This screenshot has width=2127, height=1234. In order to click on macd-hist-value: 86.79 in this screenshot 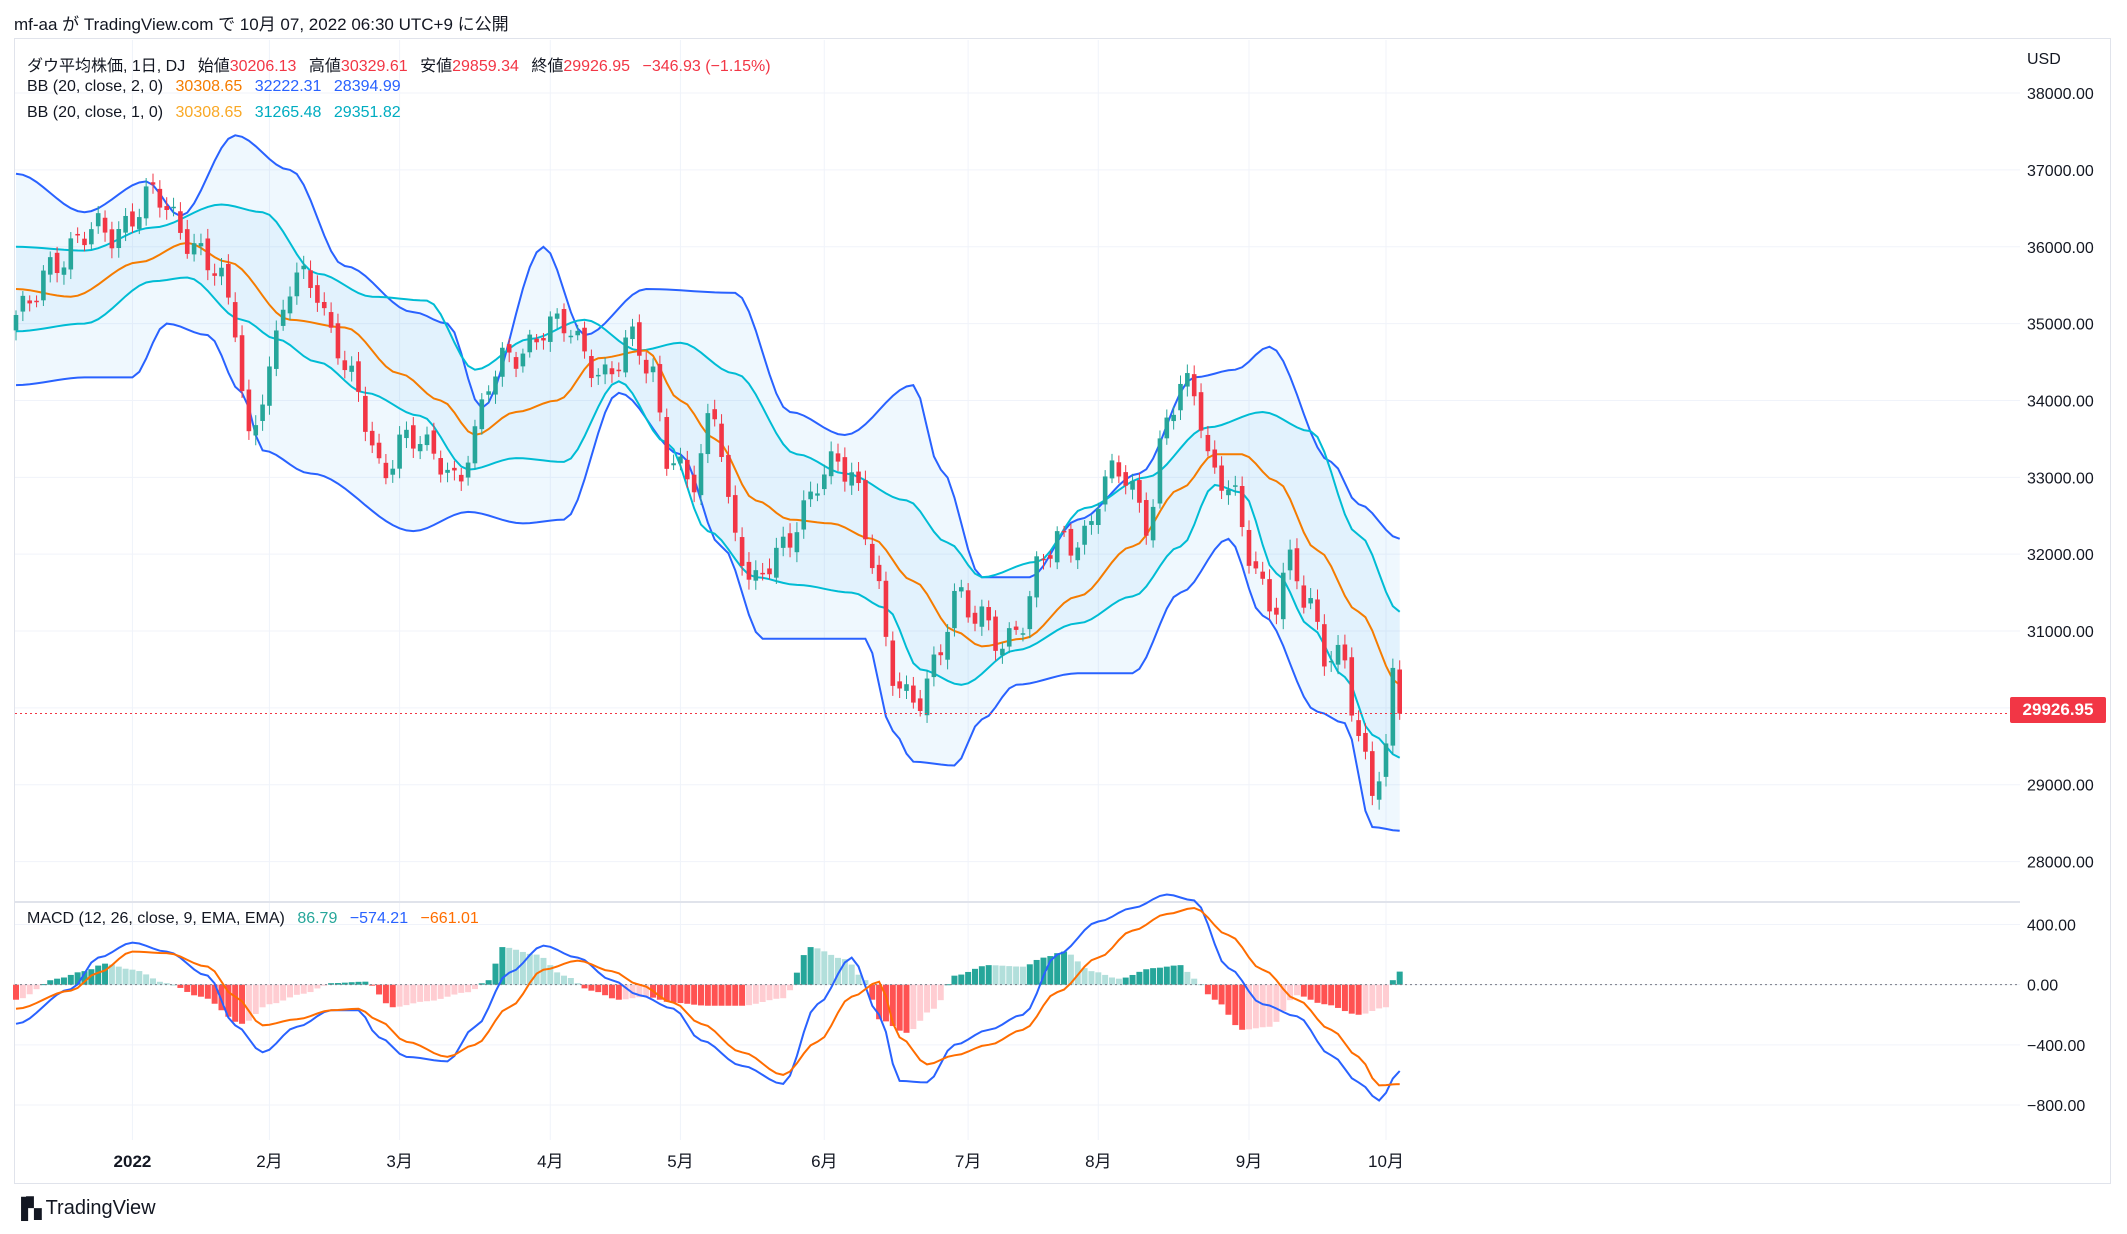, I will do `click(317, 918)`.